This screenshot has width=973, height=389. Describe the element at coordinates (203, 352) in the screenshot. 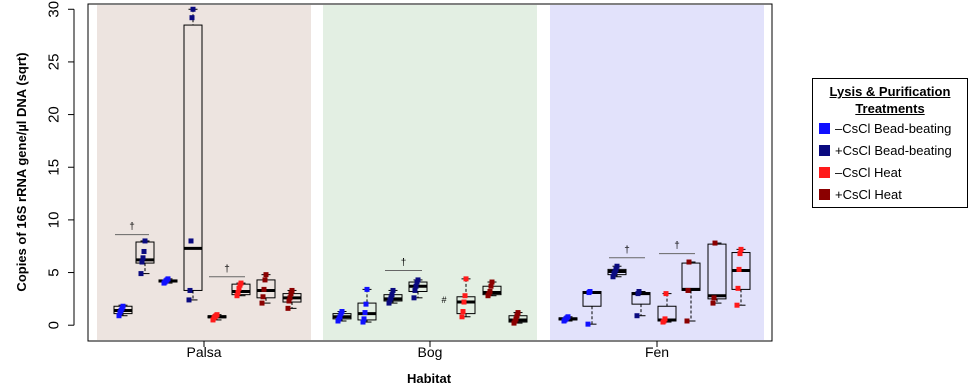

I see `x-tick-label: Palsa` at that location.